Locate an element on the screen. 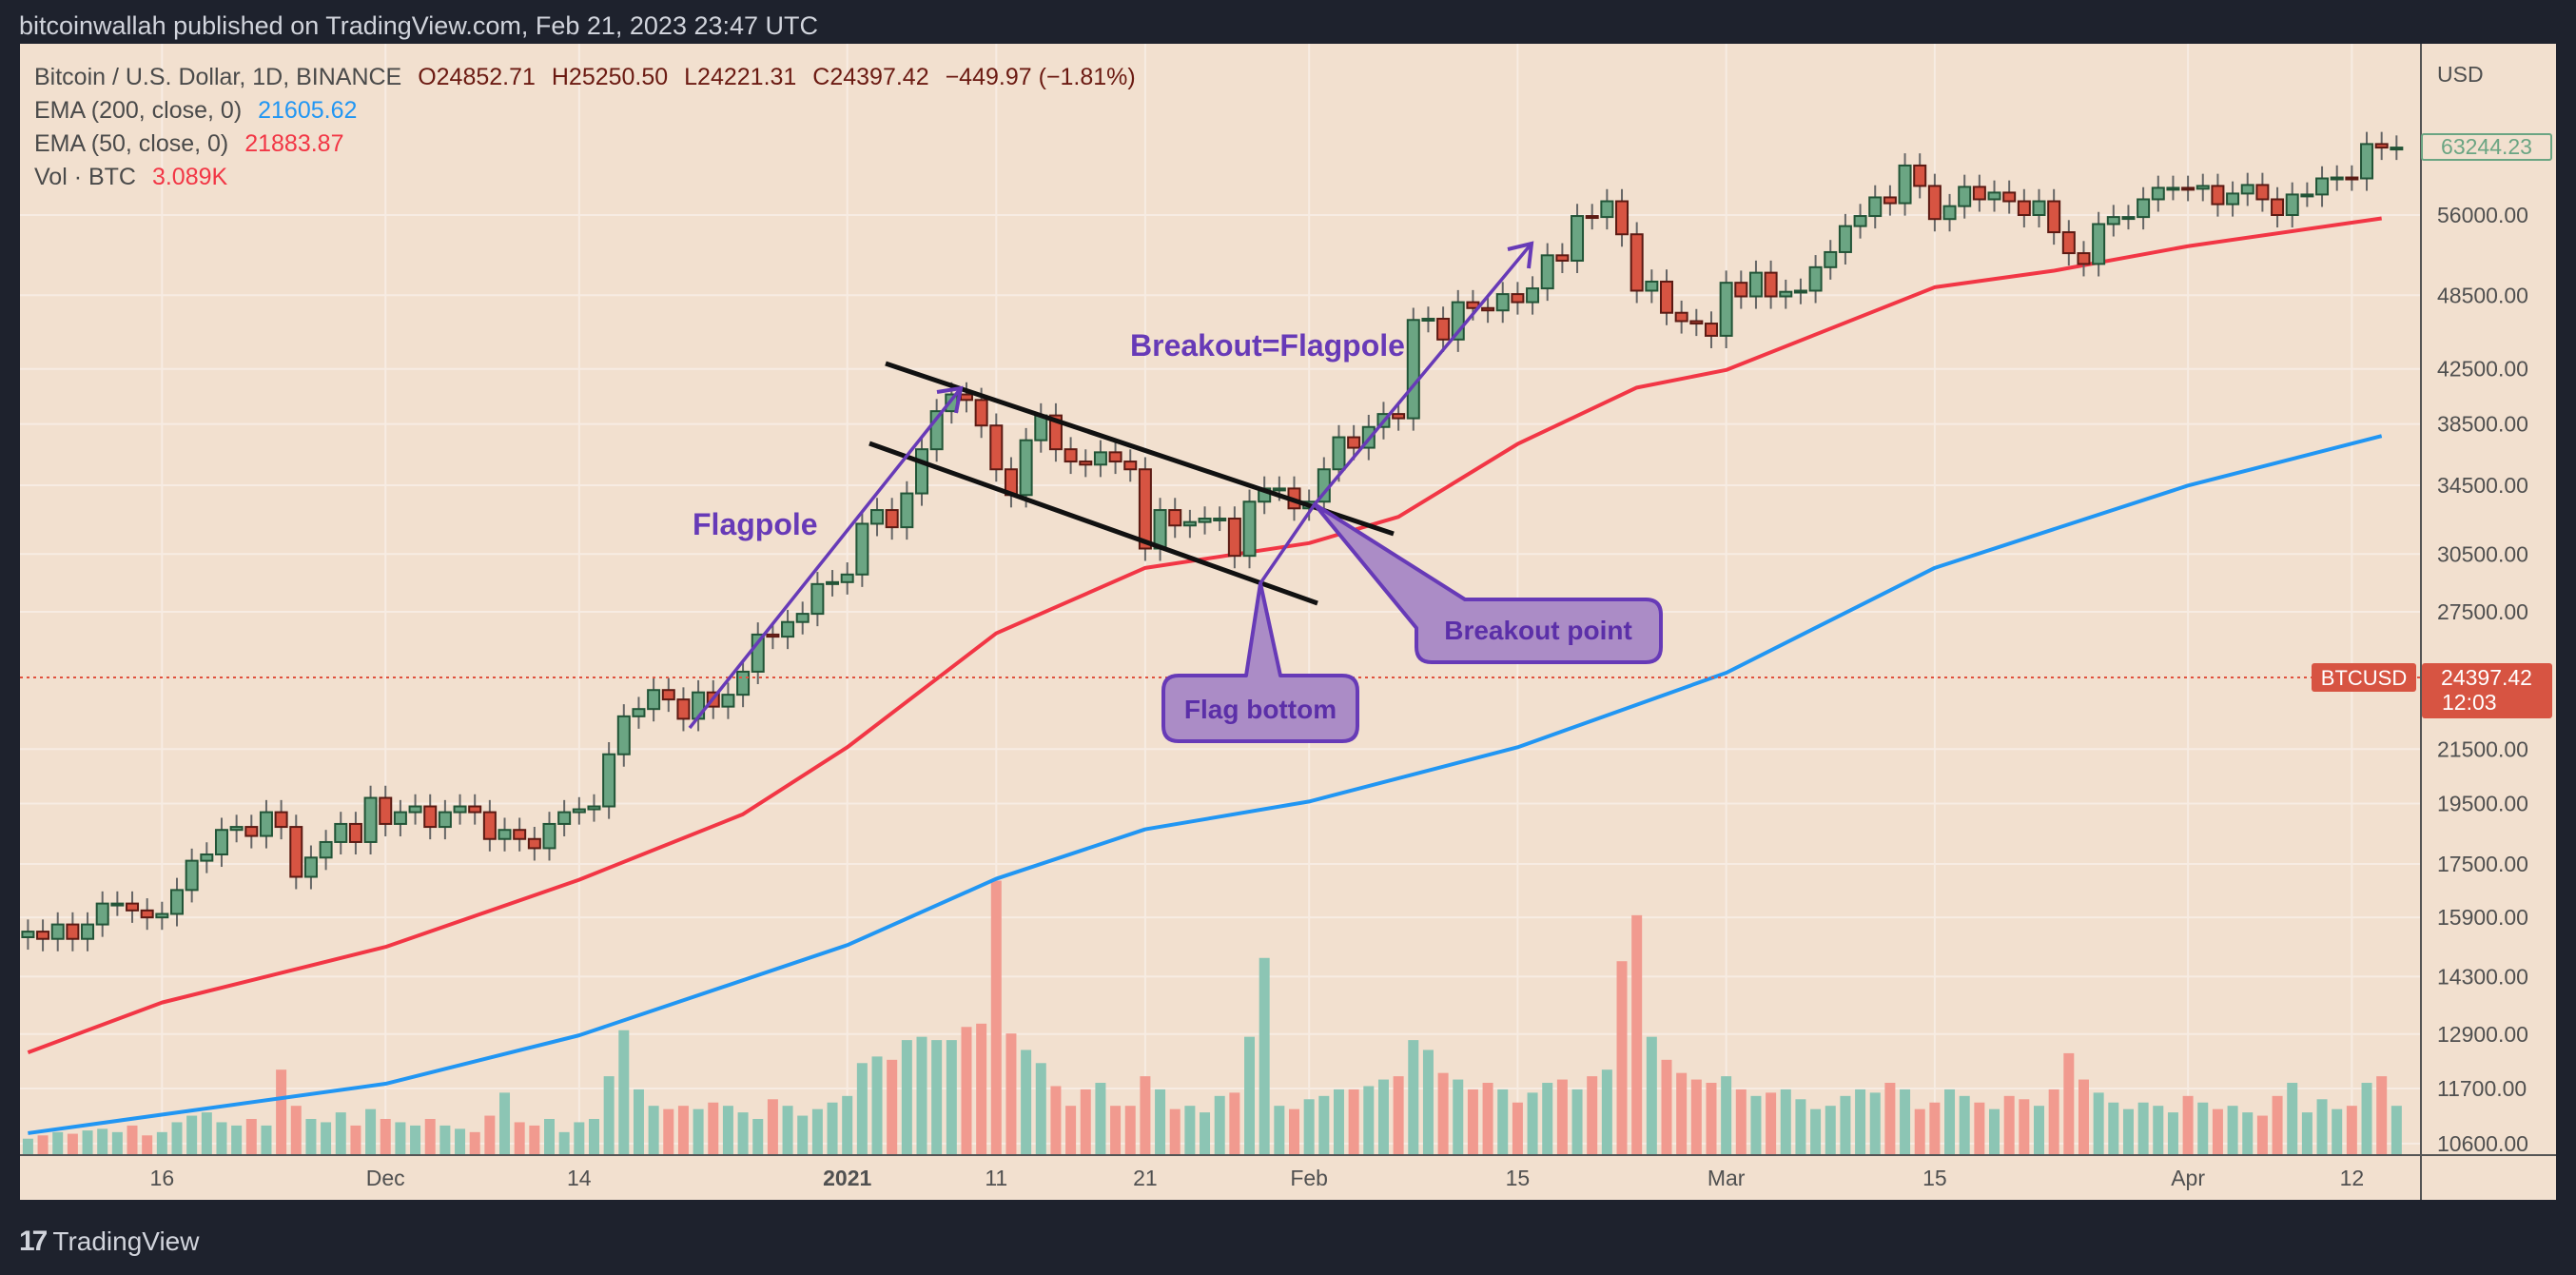  flag-lower-trendline is located at coordinates (1093, 524).